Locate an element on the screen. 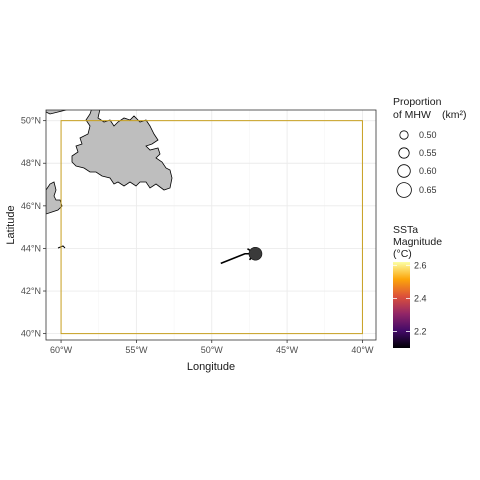 This screenshot has width=480, height=480. color-legend-bar is located at coordinates (401, 305).